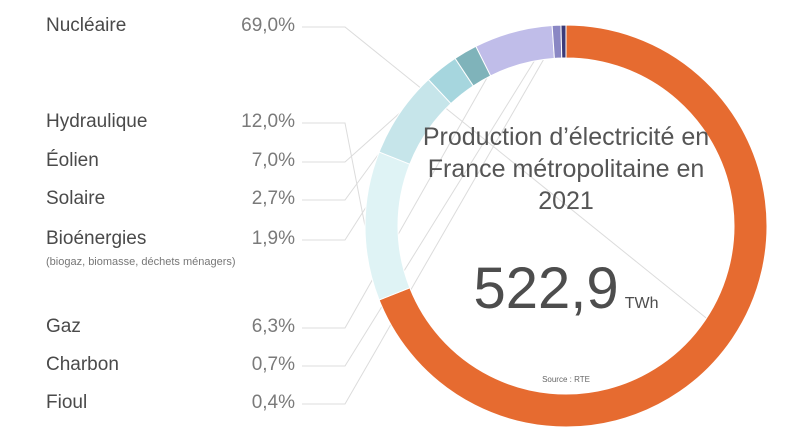 Image resolution: width=804 pixels, height=434 pixels. What do you see at coordinates (96, 238) in the screenshot?
I see `legend-label-bioenergies: Bioénergies` at bounding box center [96, 238].